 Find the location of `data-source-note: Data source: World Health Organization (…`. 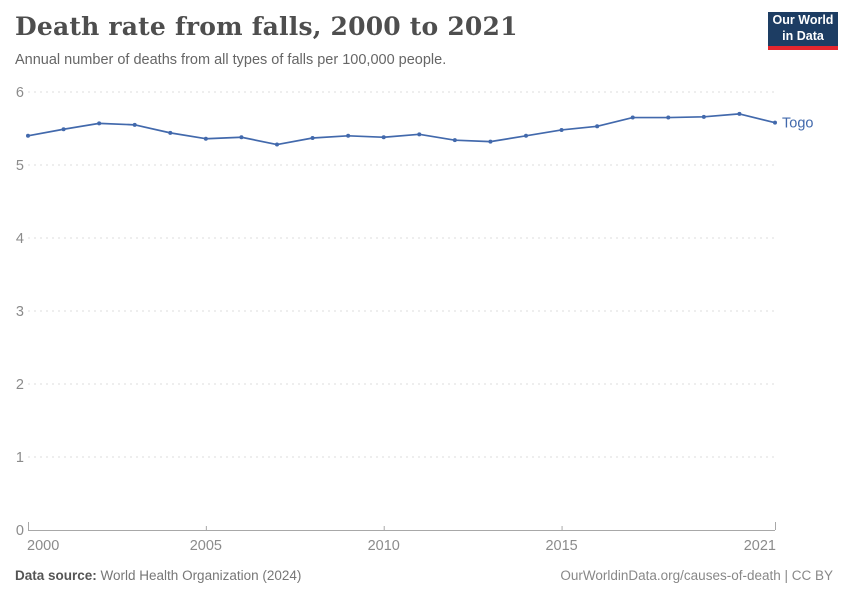

data-source-note: Data source: World Health Organization (… is located at coordinates (158, 575).